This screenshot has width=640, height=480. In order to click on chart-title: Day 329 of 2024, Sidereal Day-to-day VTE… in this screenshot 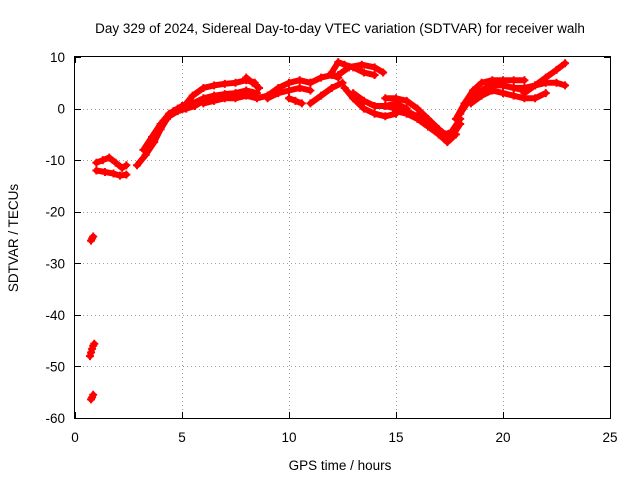, I will do `click(340, 28)`.